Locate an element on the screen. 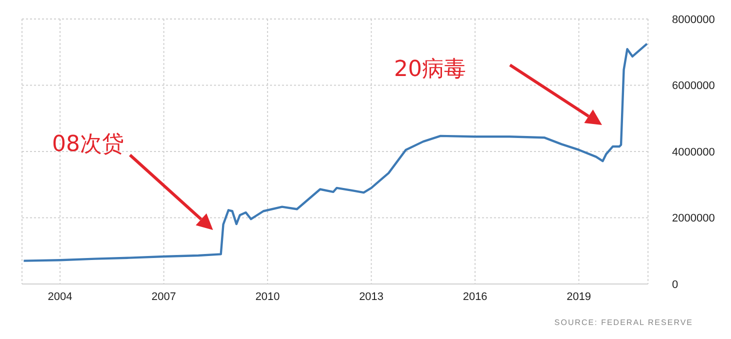  annotation: 08次贷 is located at coordinates (88, 144).